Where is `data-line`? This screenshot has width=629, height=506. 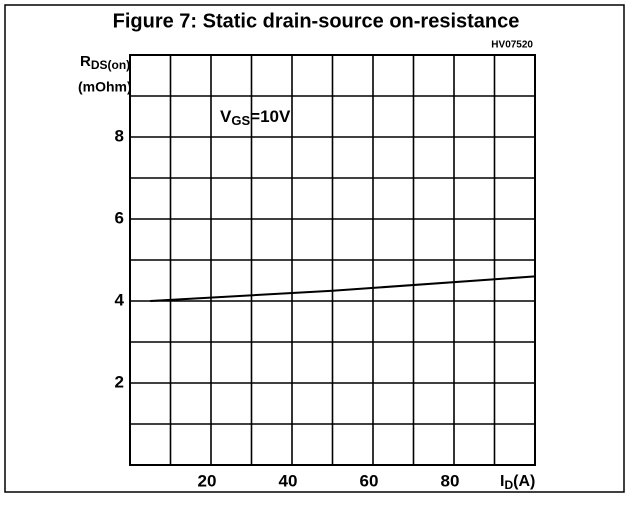
data-line is located at coordinates (343, 288).